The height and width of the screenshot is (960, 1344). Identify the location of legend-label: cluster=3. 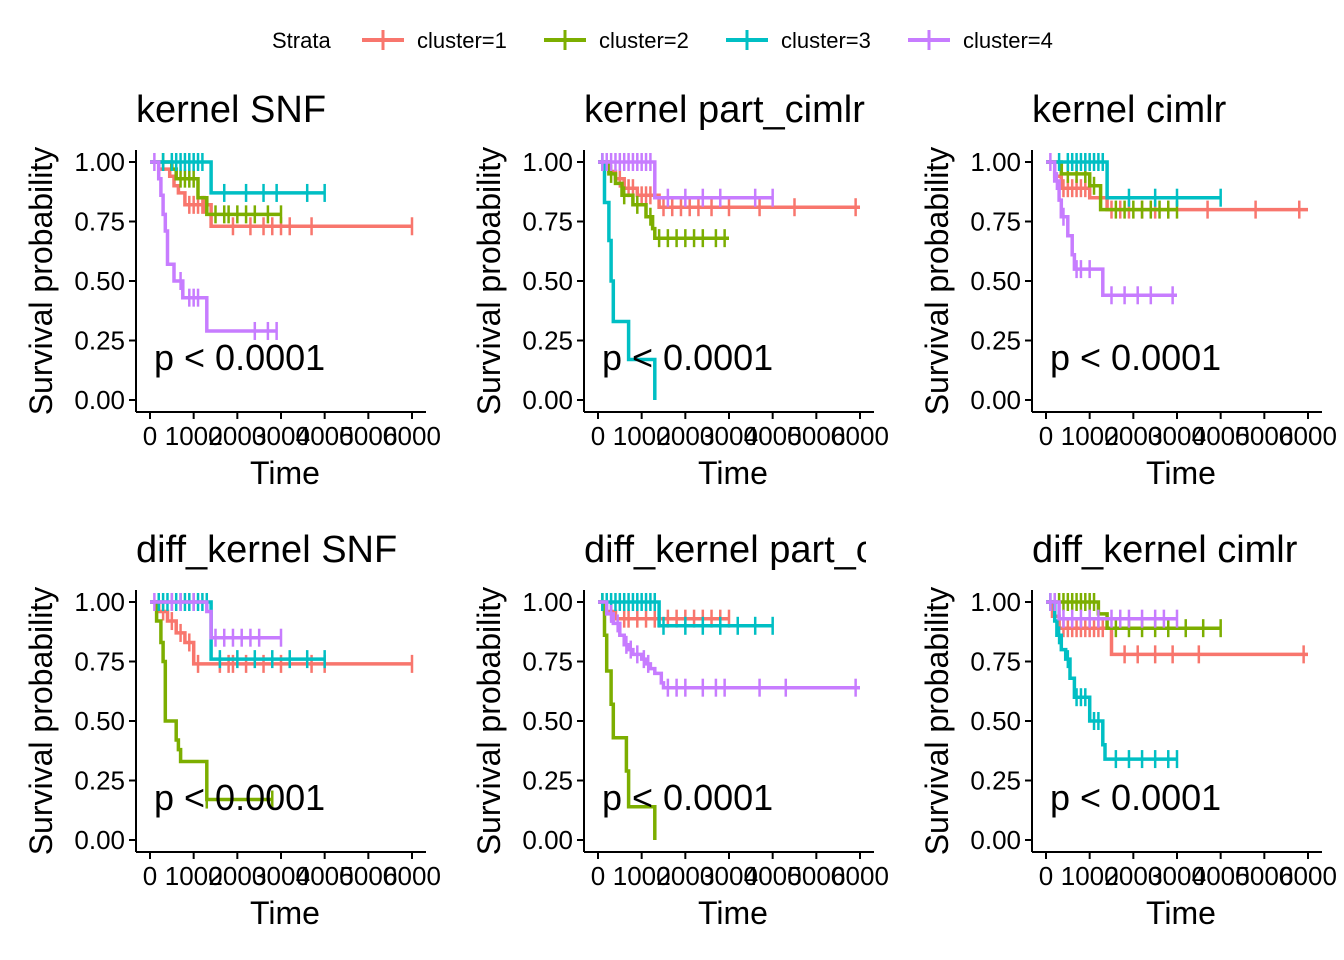
(826, 40).